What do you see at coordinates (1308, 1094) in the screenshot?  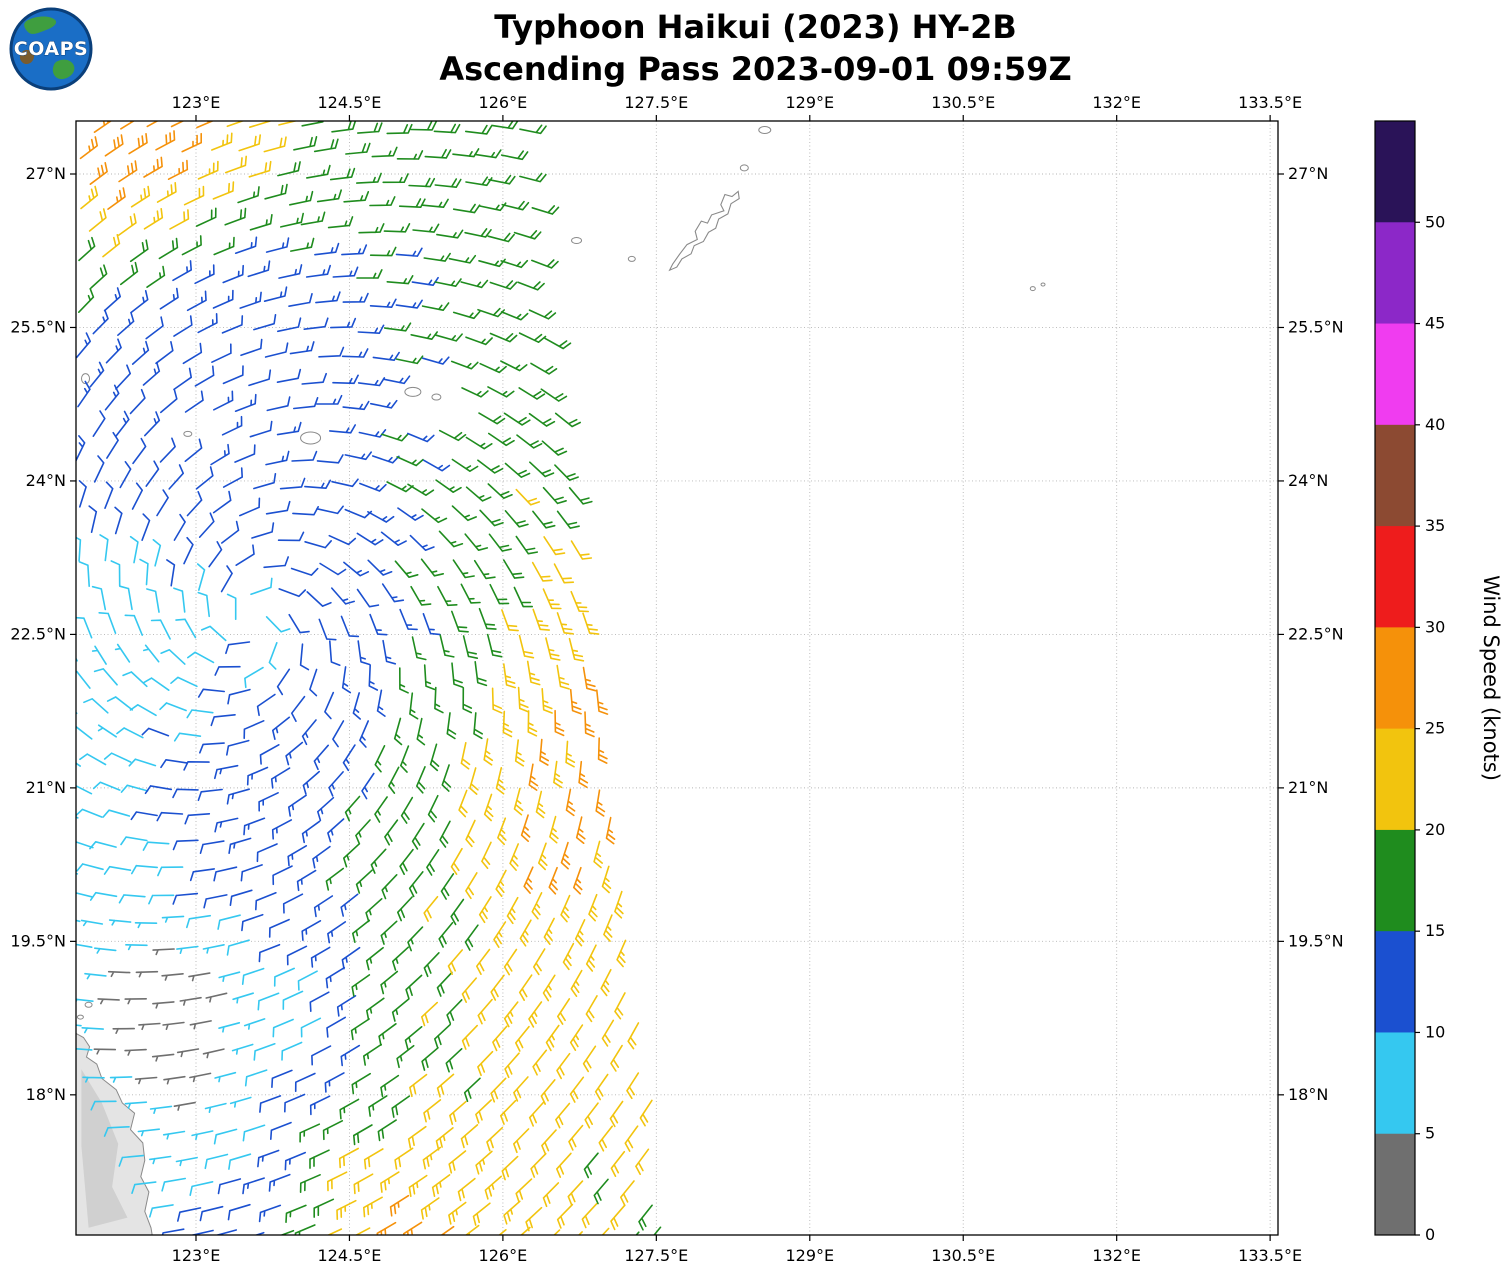 I see `y-tick-label-right: 18°N` at bounding box center [1308, 1094].